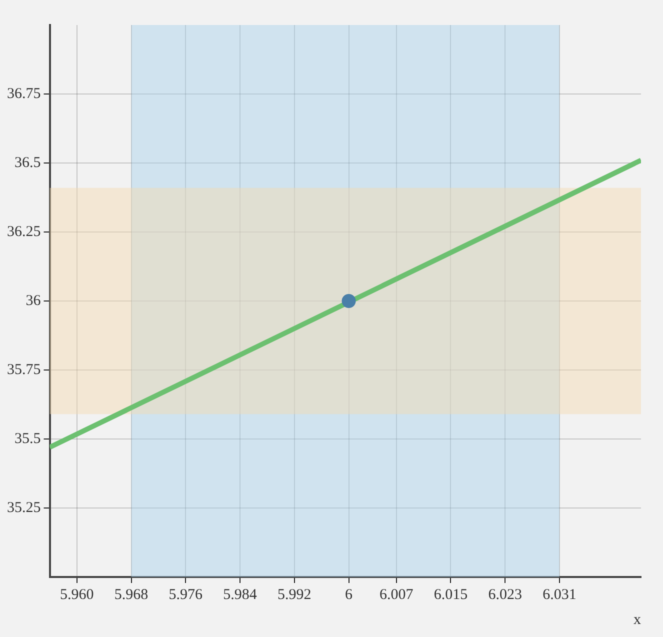 The image size is (663, 637). I want to click on x-tick-label: 5.960, so click(77, 594).